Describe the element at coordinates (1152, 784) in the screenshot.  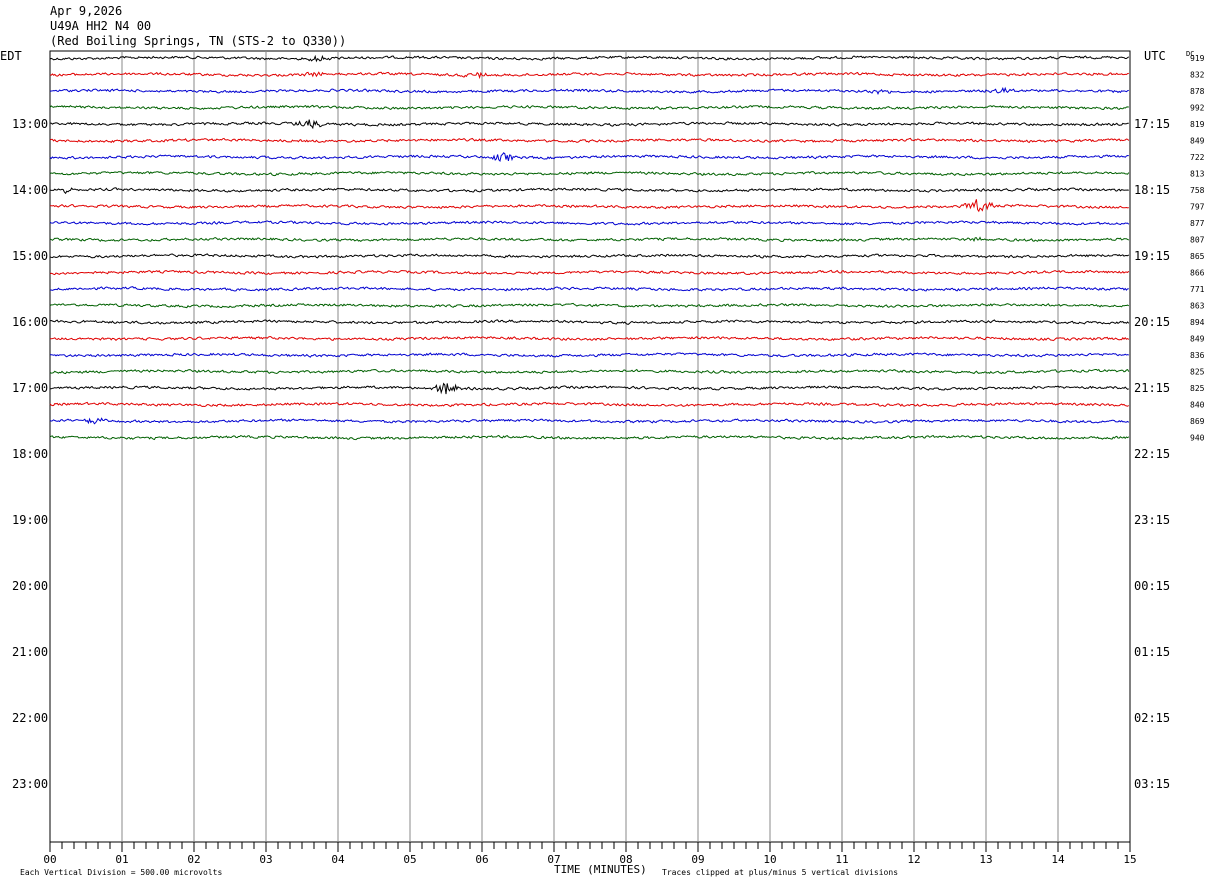
I see `utc-hour-label: 03:15` at that location.